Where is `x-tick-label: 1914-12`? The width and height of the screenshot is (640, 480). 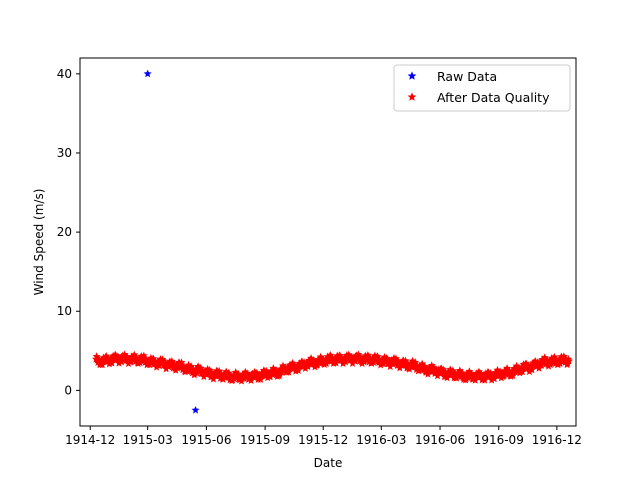
x-tick-label: 1914-12 is located at coordinates (90, 440).